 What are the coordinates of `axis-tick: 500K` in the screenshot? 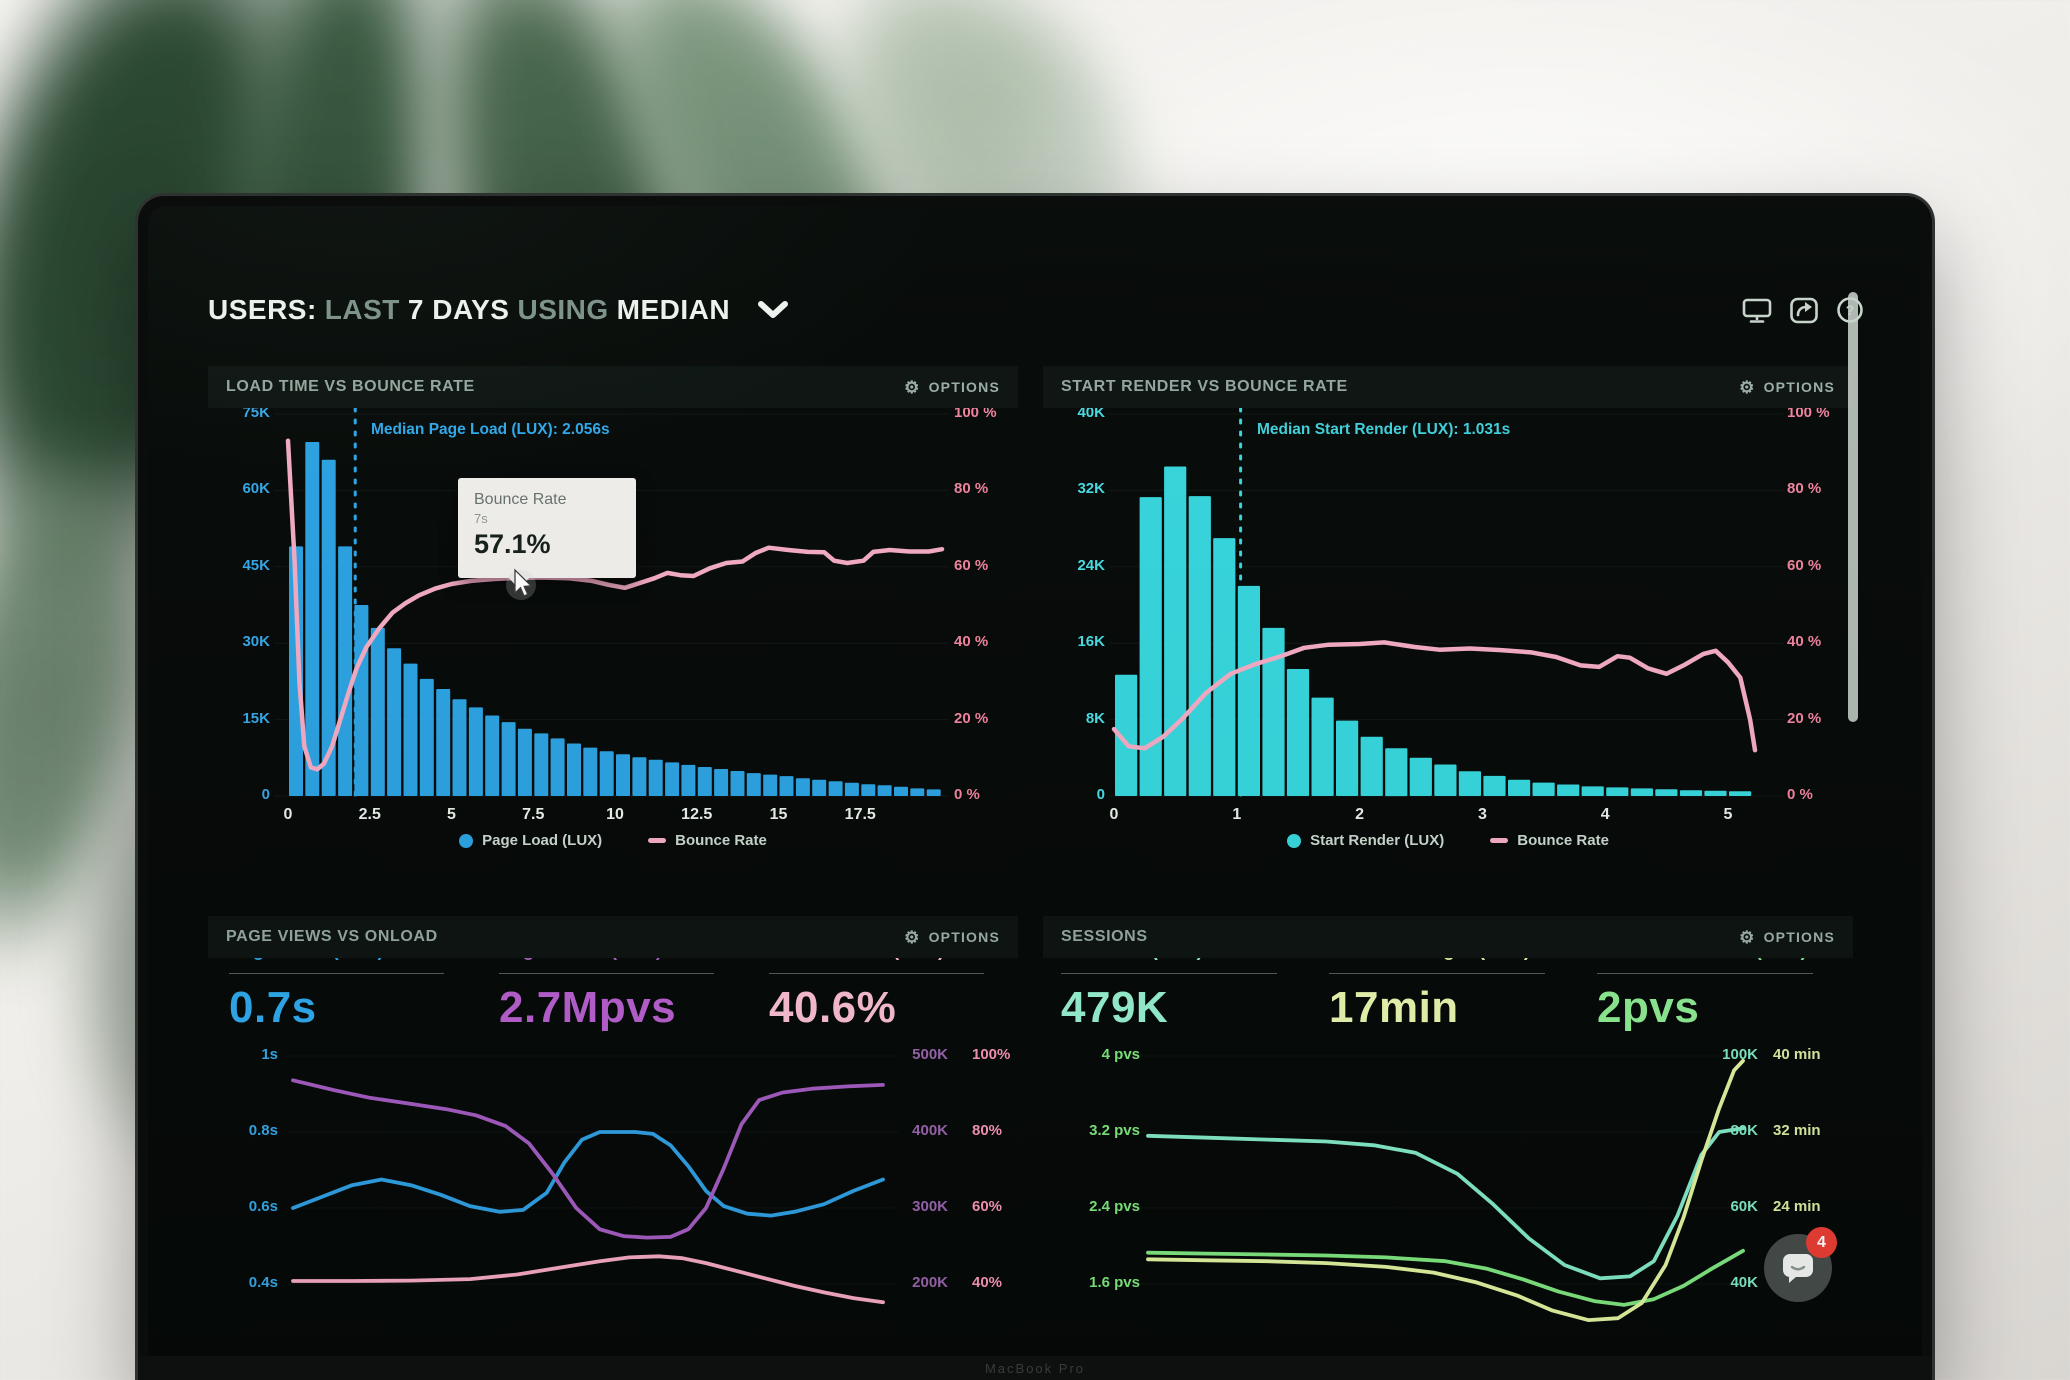 It's located at (930, 1054).